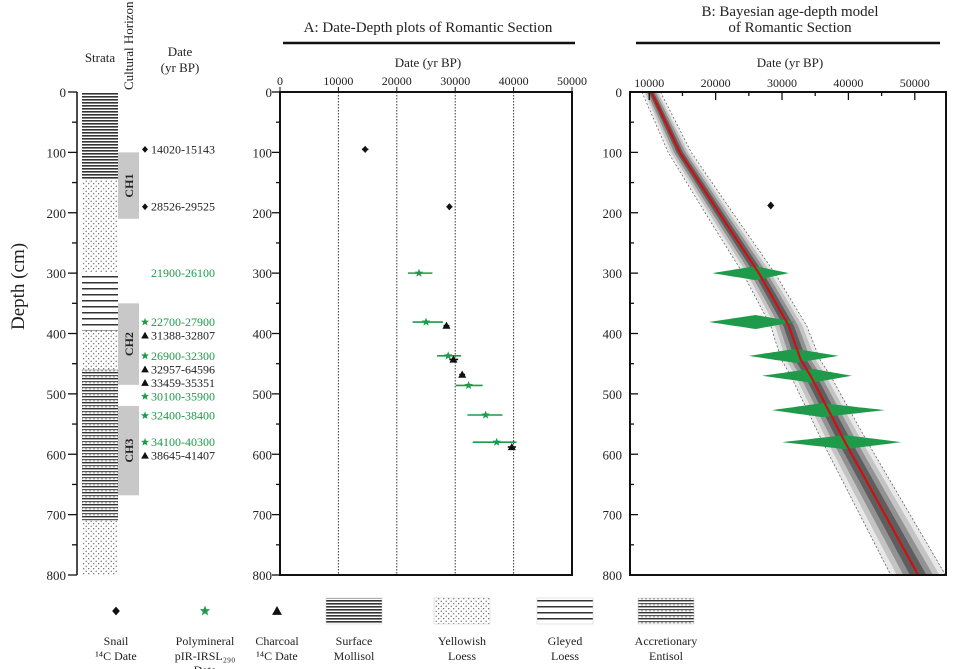 This screenshot has height=669, width=955. Describe the element at coordinates (666, 641) in the screenshot. I see `legend-label-line1: Accretionary` at that location.